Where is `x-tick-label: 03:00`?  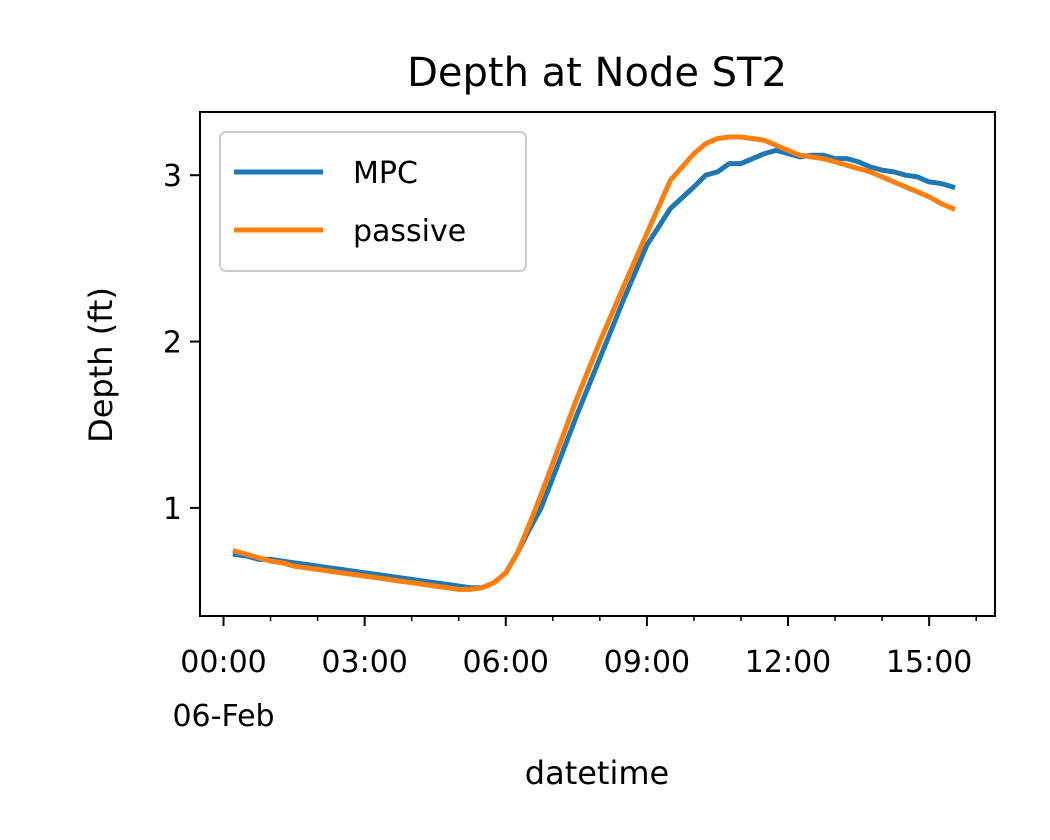
x-tick-label: 03:00 is located at coordinates (364, 662).